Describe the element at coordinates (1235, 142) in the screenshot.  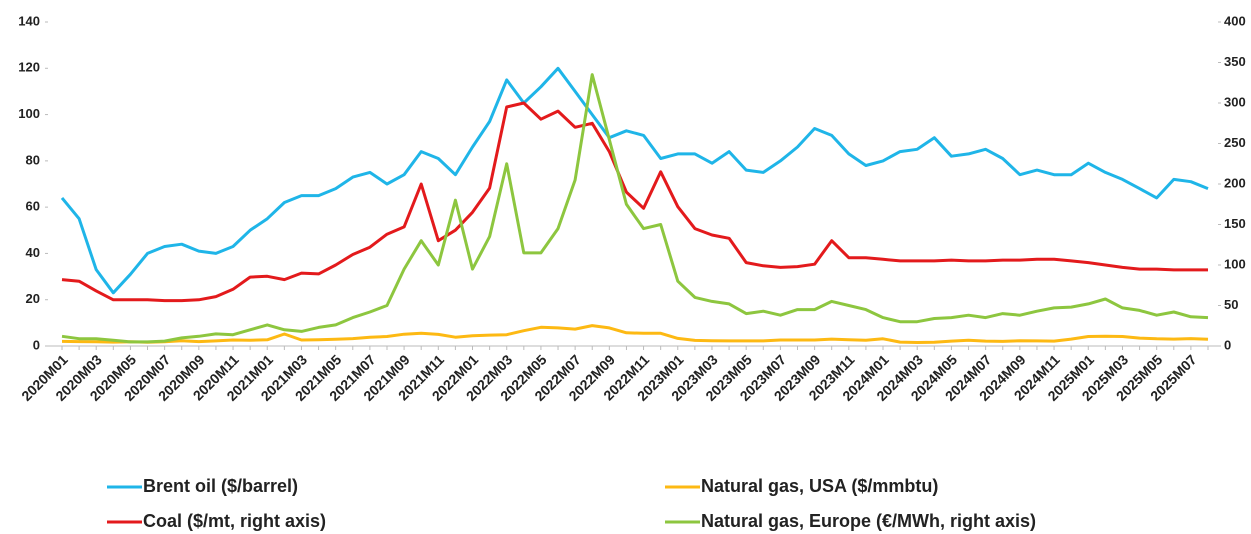
I see `y2-tick-label: 250` at that location.